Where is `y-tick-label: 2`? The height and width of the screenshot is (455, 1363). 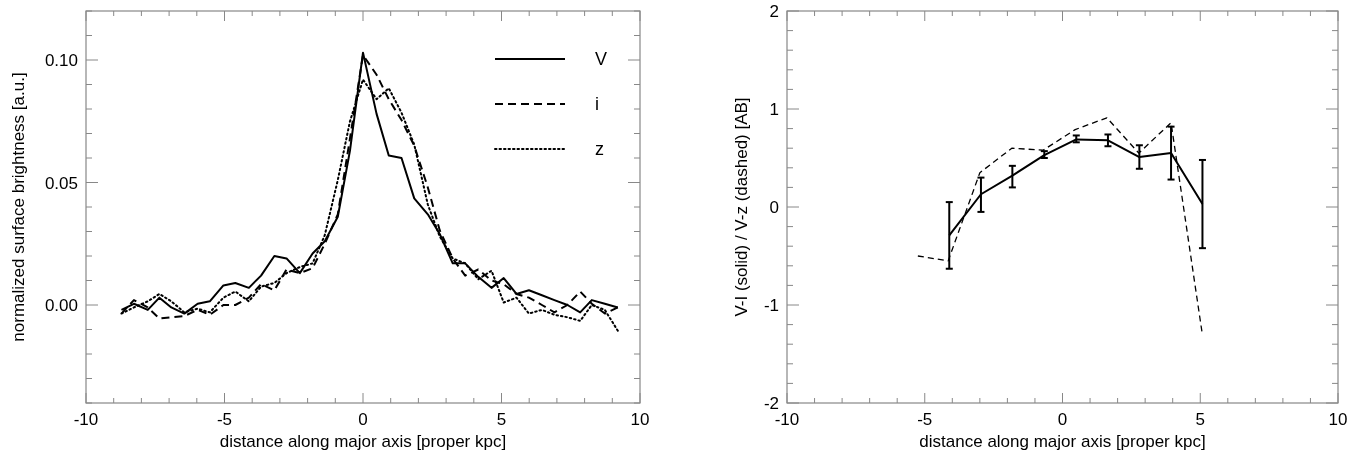 y-tick-label: 2 is located at coordinates (774, 11).